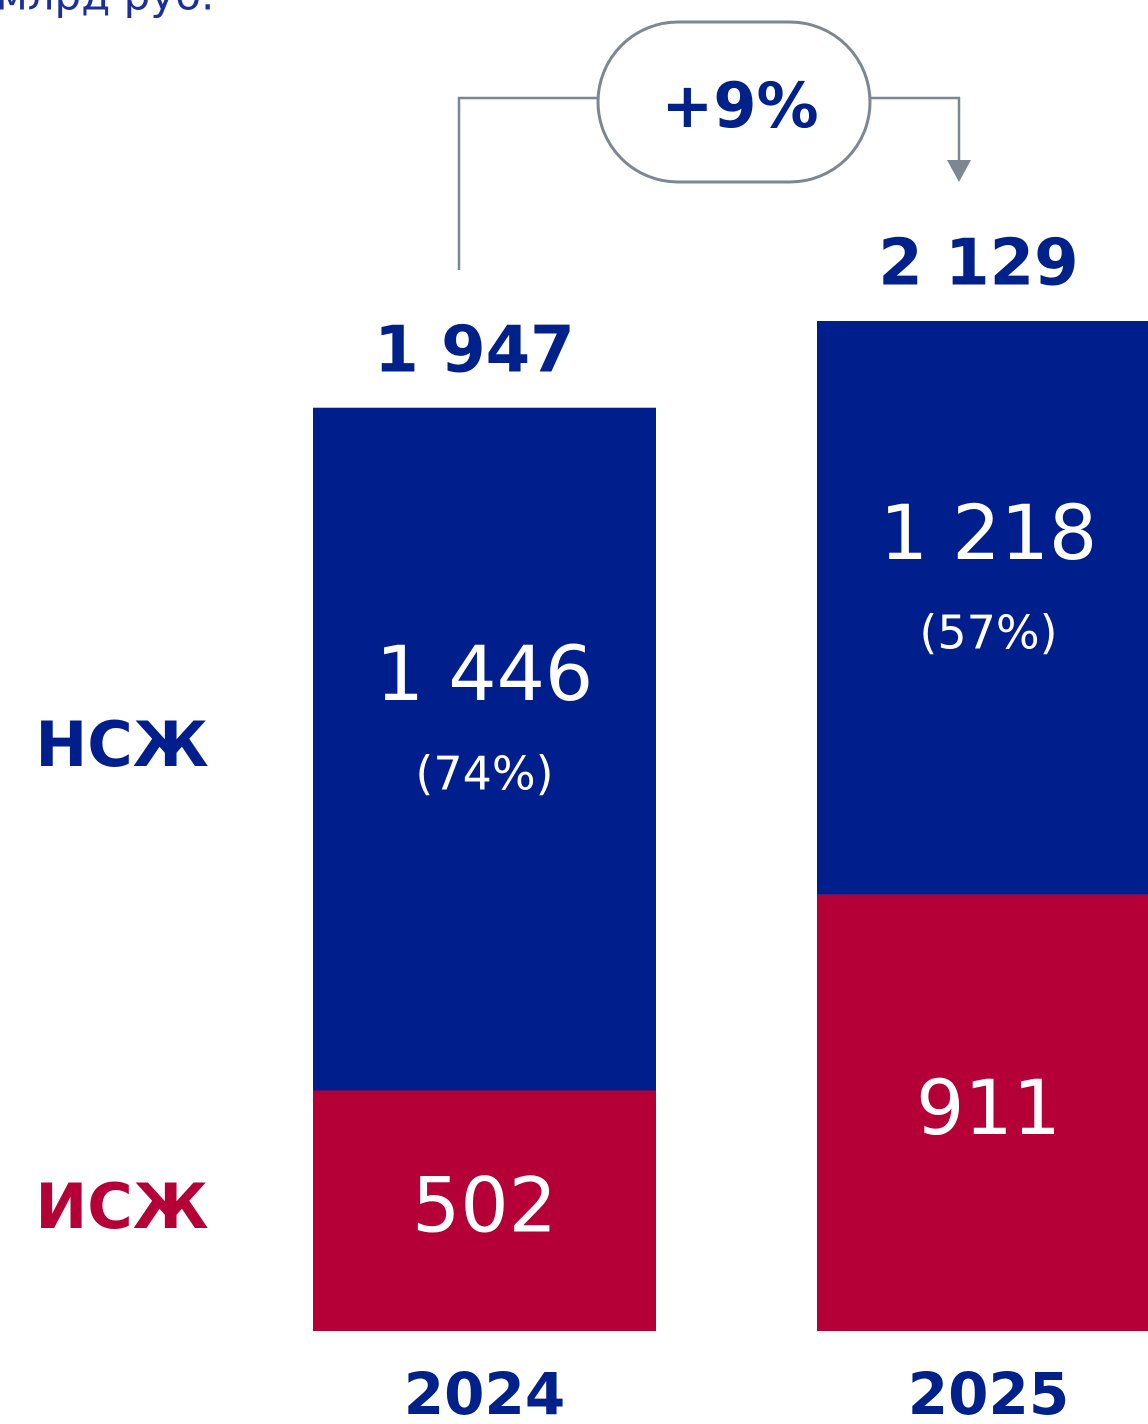  Describe the element at coordinates (107, 10) in the screenshot. I see `chart-title: млрд руб.` at that location.